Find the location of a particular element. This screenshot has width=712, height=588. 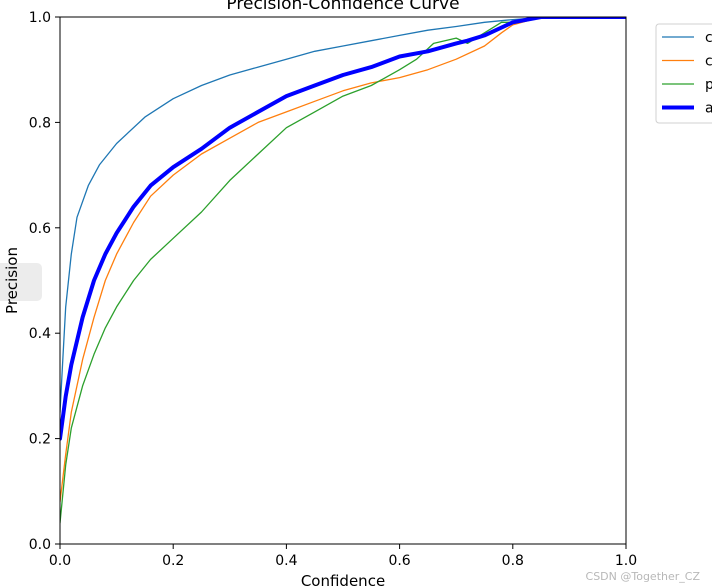

x-tick-label: 0.2 is located at coordinates (173, 561).